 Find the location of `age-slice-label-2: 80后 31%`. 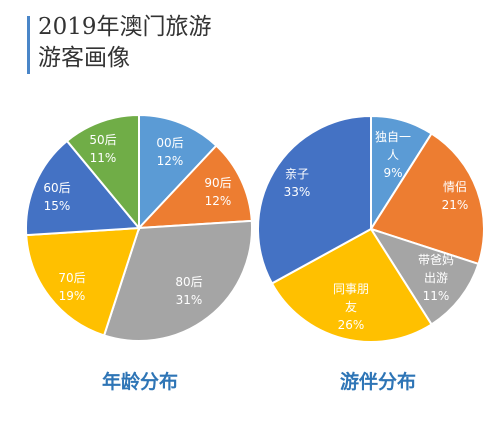

age-slice-label-2: 80后 31% is located at coordinates (188, 291).